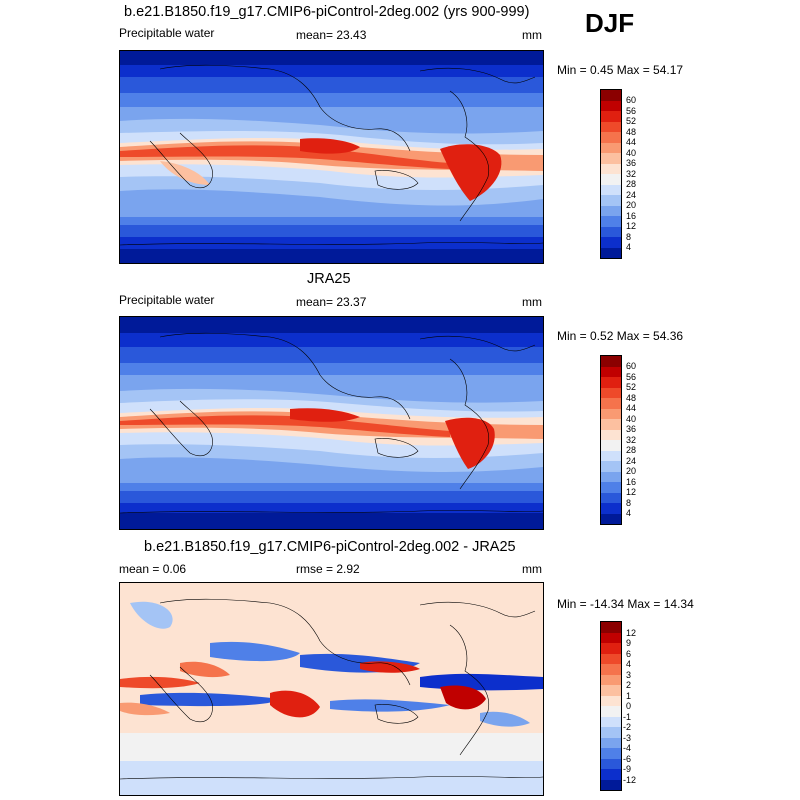  I want to click on panel1-colorbar-label: 20, so click(631, 205).